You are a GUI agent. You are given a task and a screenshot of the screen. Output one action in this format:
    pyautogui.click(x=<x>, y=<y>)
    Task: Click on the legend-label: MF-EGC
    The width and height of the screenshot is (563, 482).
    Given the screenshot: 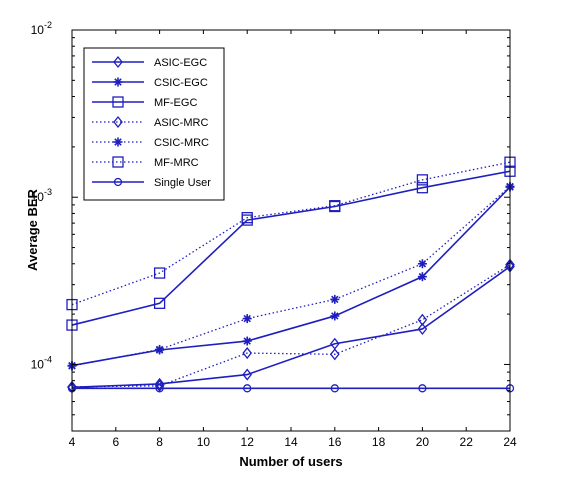 What is the action you would take?
    pyautogui.click(x=175, y=103)
    